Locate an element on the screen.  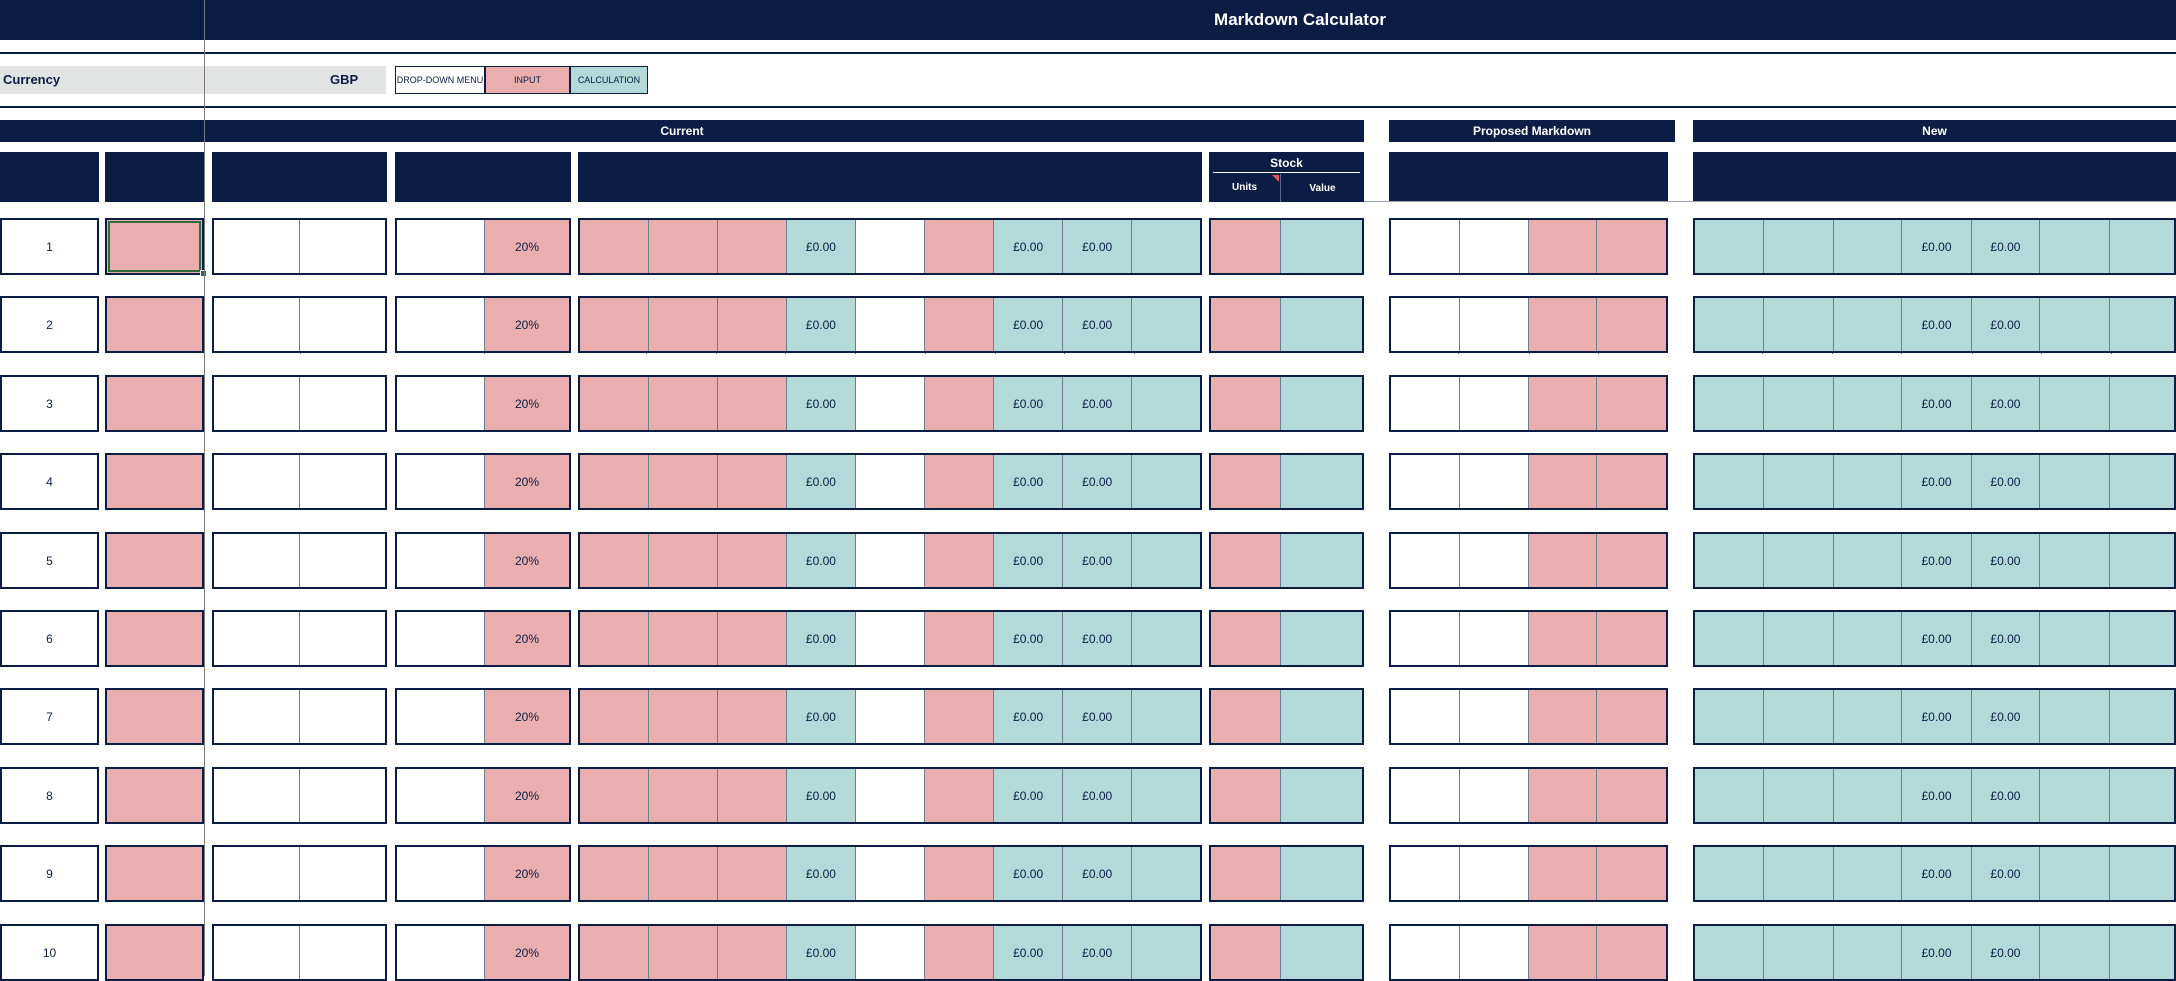
selection-fill-handle is located at coordinates (203, 273).